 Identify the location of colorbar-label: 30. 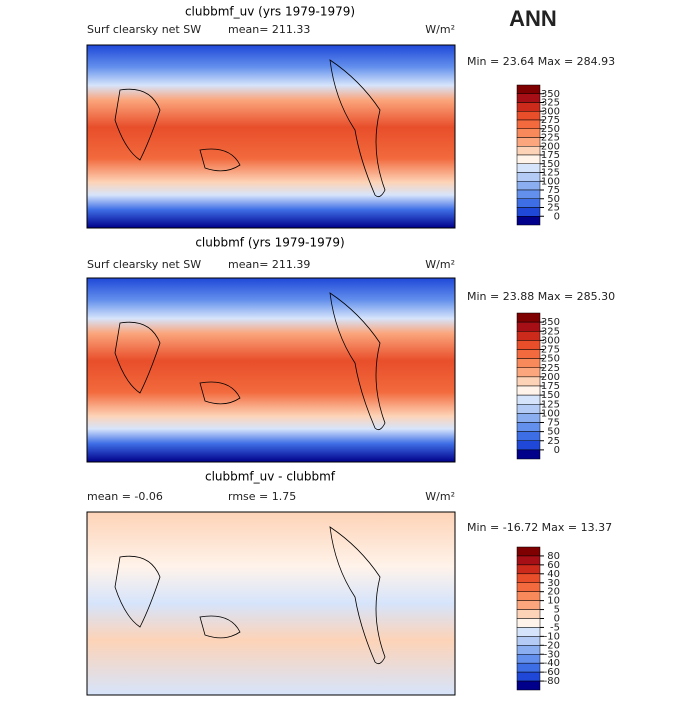
(553, 583).